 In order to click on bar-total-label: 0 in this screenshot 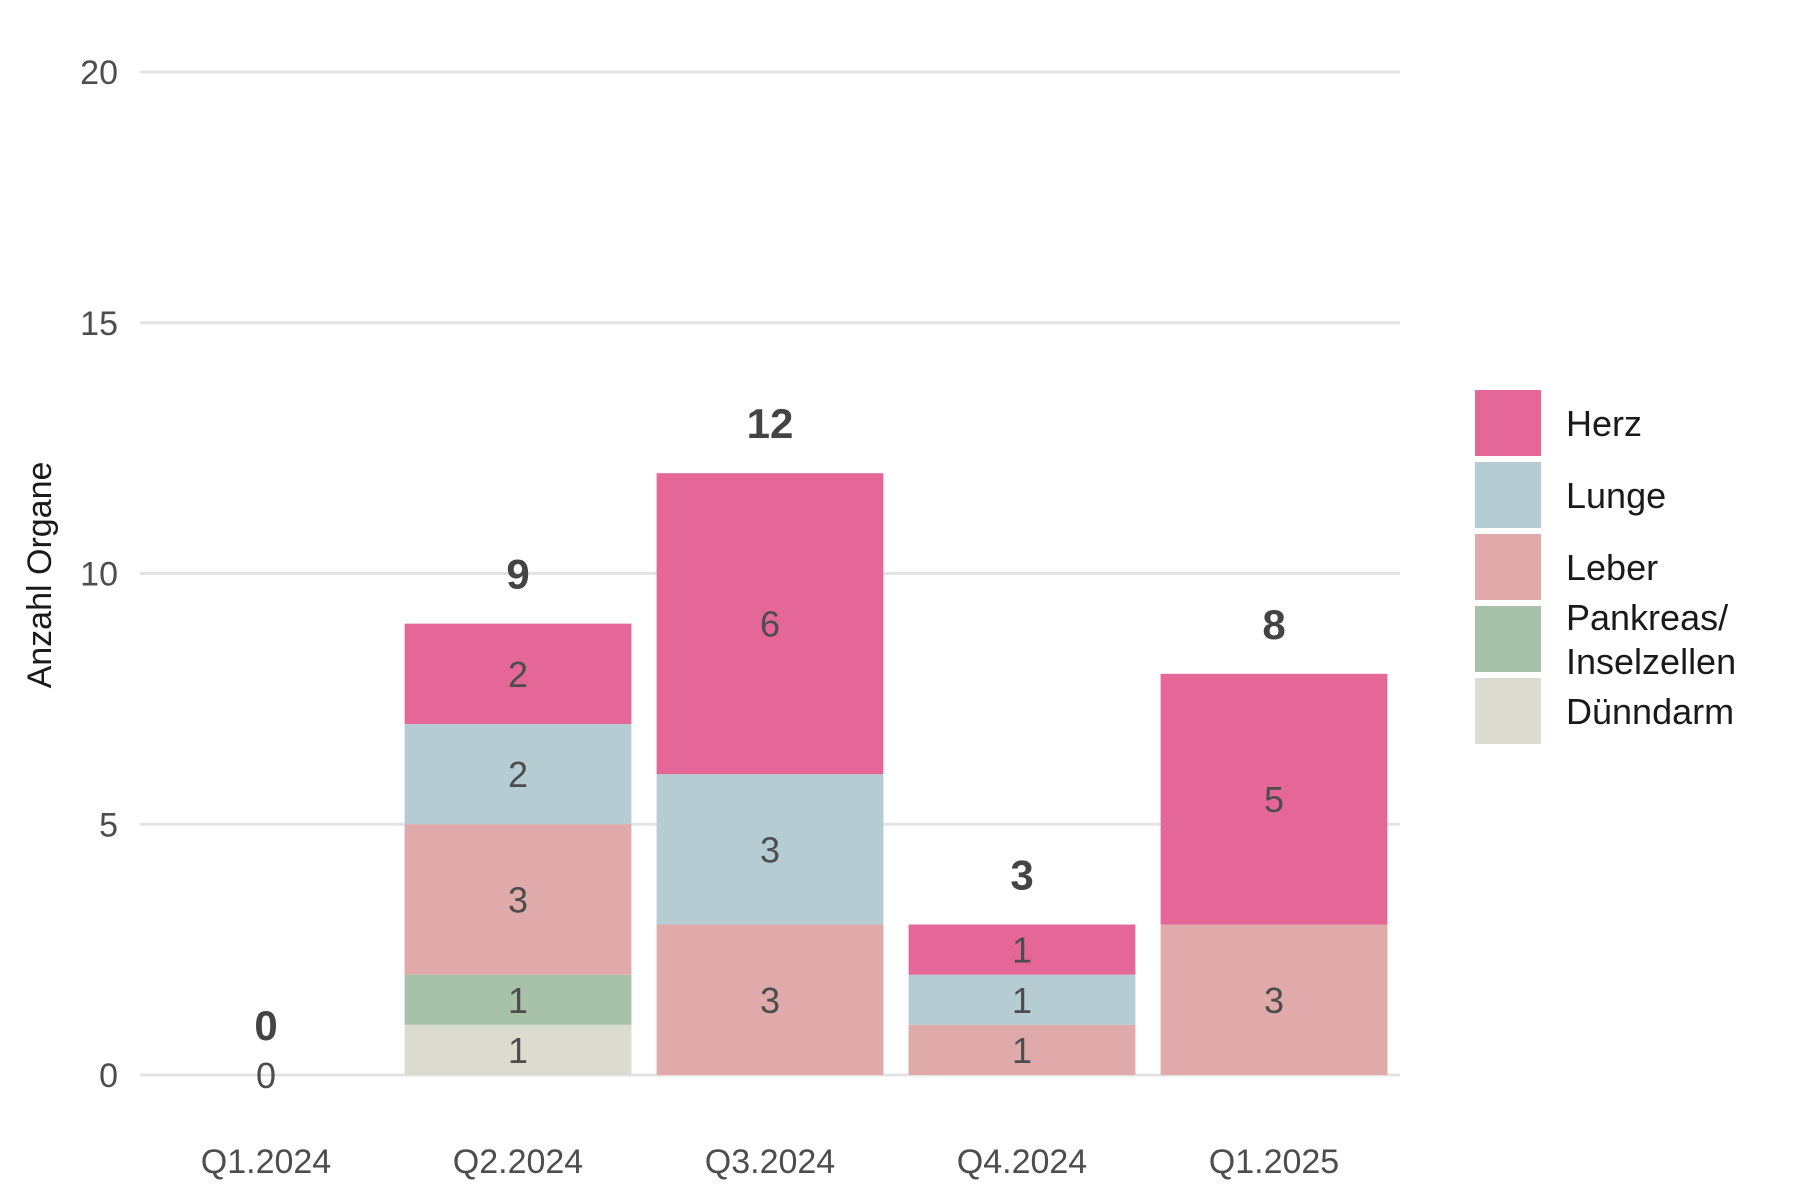, I will do `click(265, 1025)`.